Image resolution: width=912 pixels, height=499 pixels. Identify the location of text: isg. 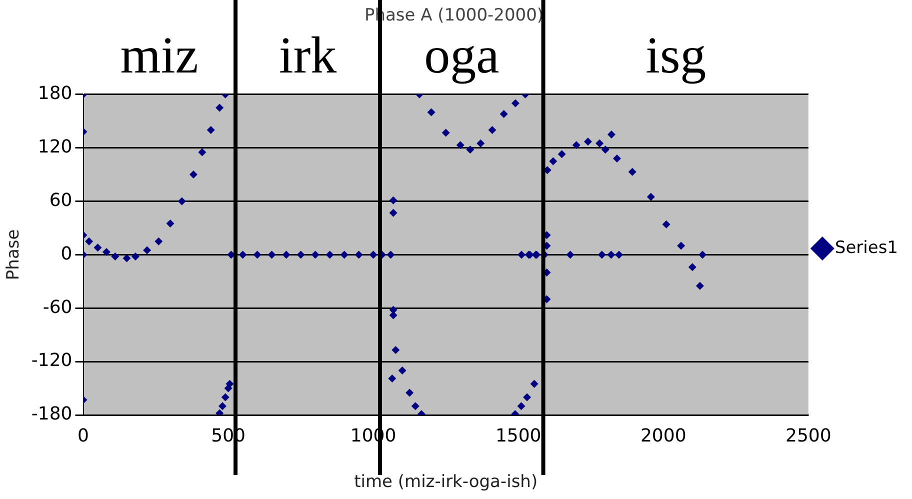
(676, 55).